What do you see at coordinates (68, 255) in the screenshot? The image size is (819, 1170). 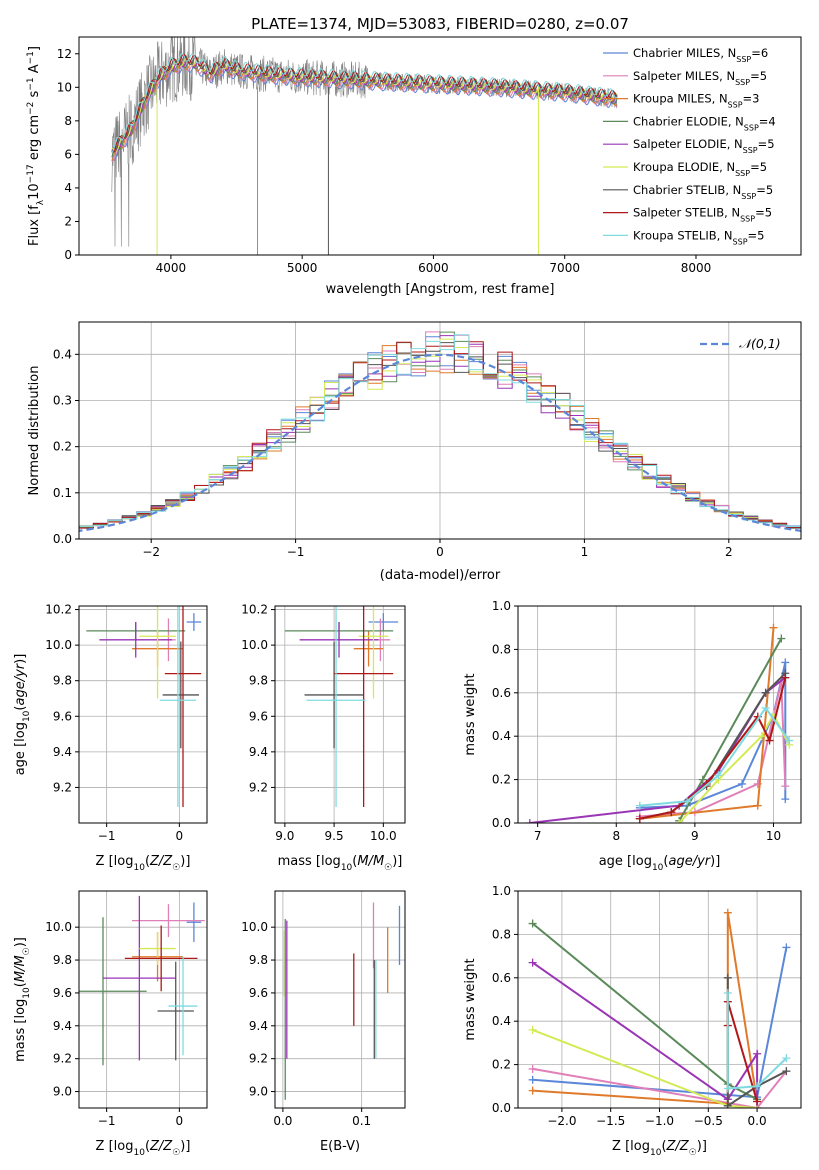 I see `y-tick-label: 0` at bounding box center [68, 255].